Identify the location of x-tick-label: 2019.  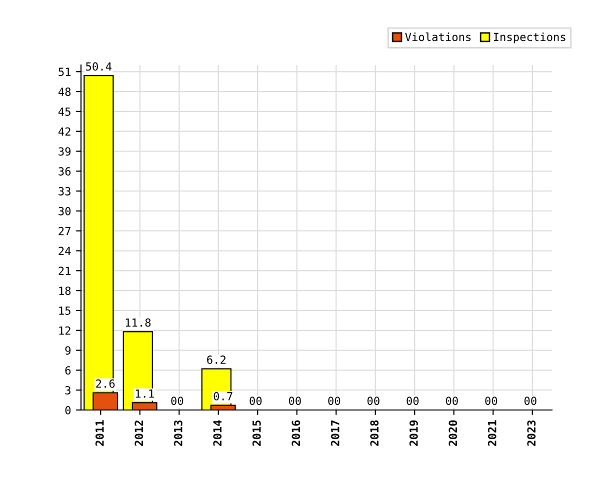
(413, 433).